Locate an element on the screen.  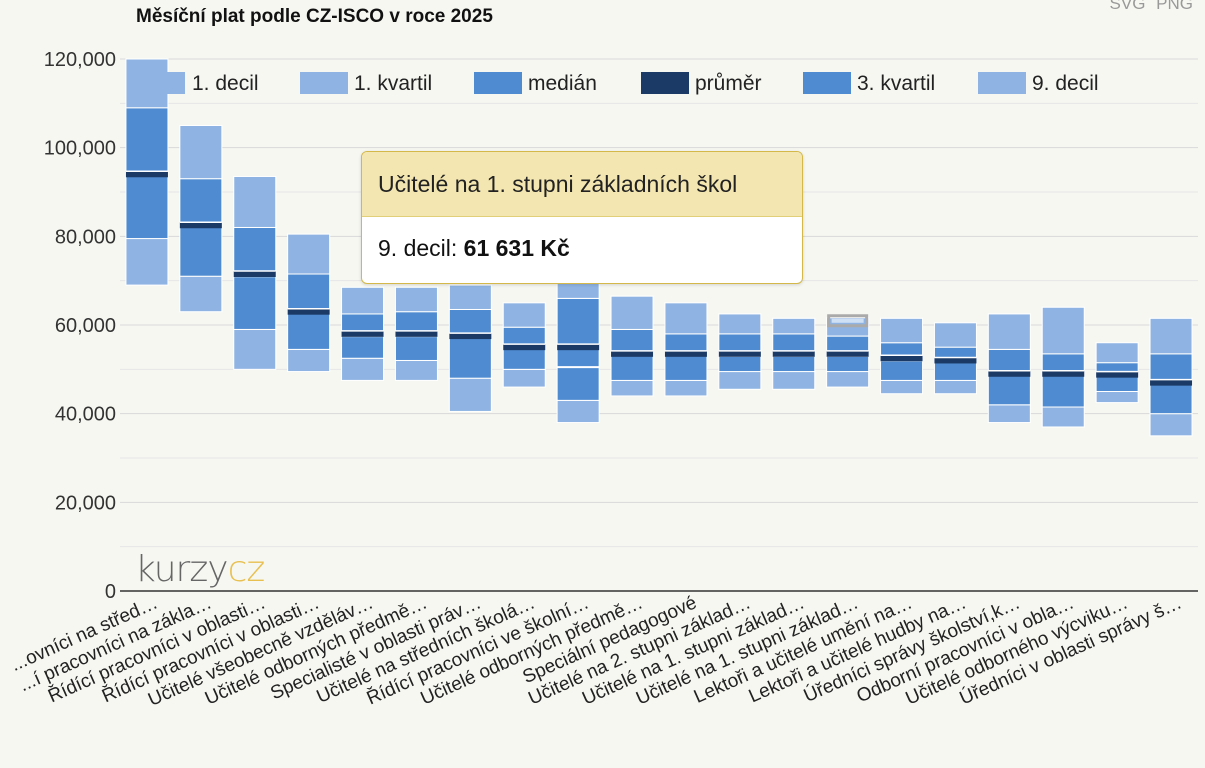
y-axis: 0 20,000 40,000 60,000 80,000 100,000 120,000 is located at coordinates (80, 326).